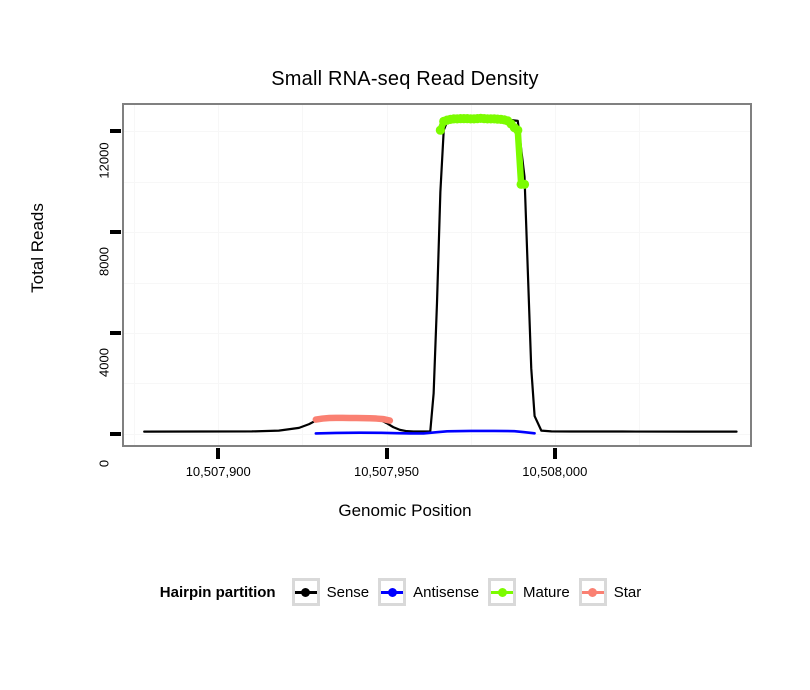  I want to click on legend-label: Antisense, so click(446, 592).